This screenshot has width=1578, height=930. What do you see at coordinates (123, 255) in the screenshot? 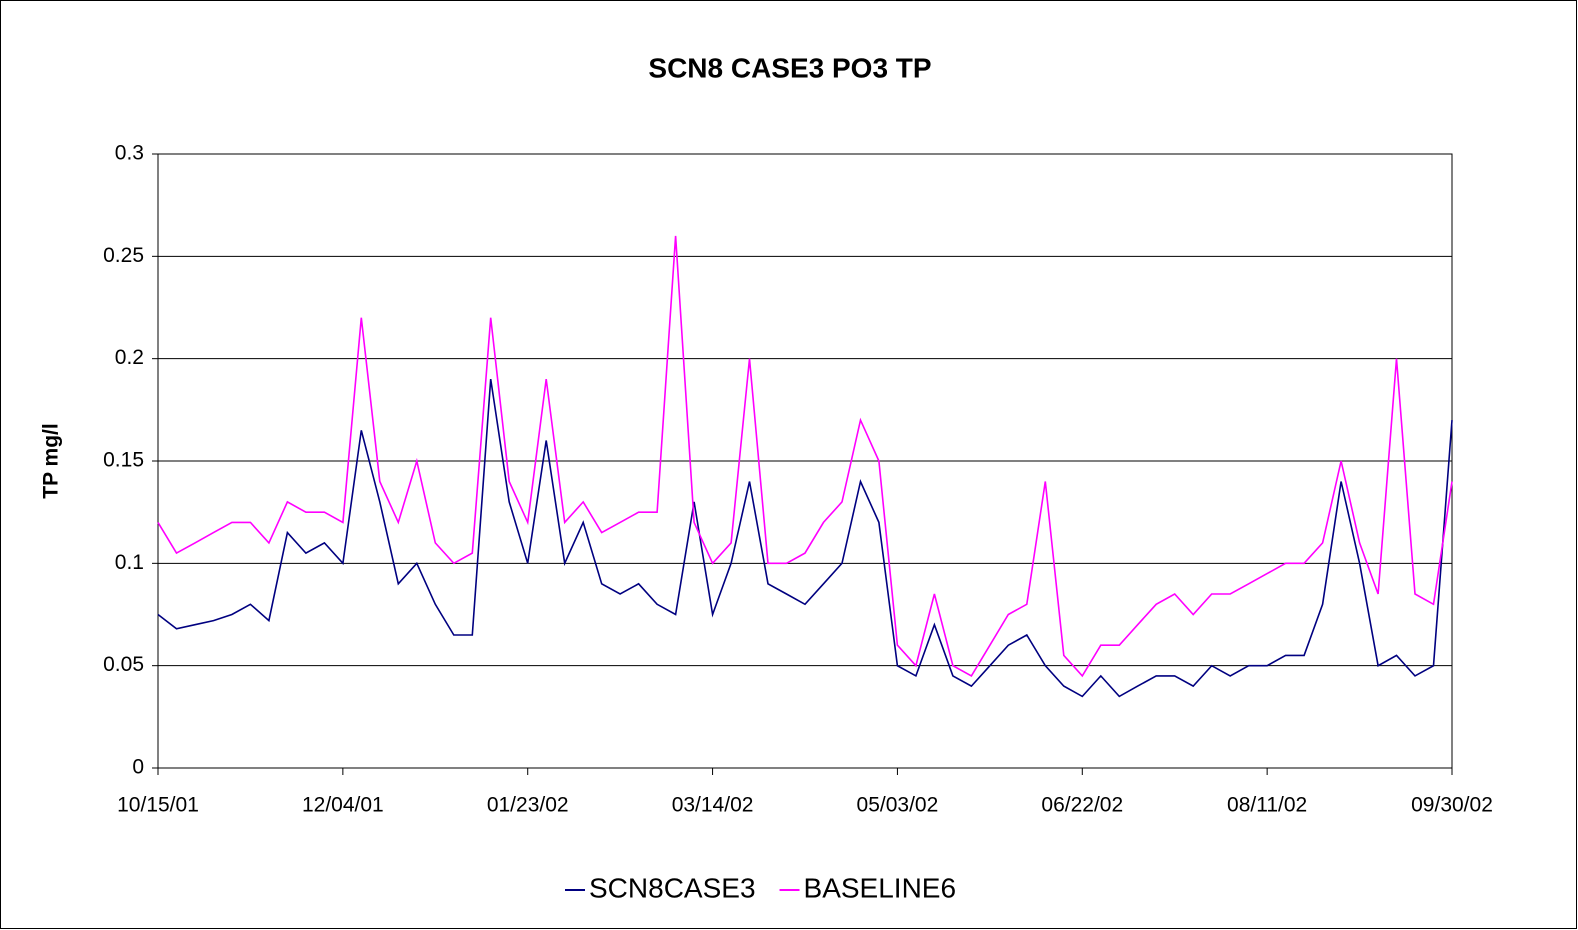
I see `y-tick-label: 0.25` at bounding box center [123, 255].